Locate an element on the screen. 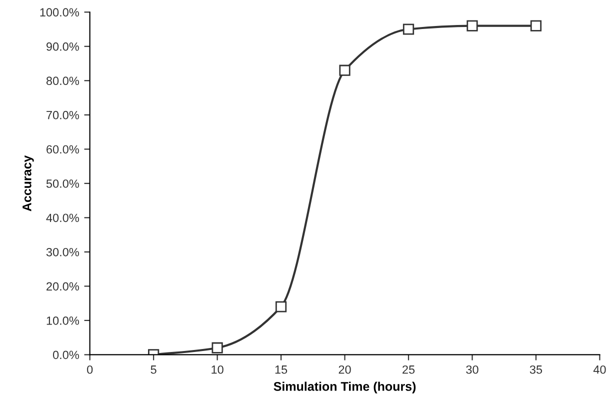  x-tick-label: 0 is located at coordinates (90, 369).